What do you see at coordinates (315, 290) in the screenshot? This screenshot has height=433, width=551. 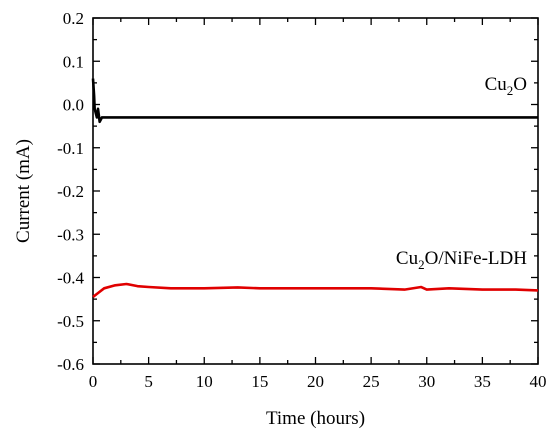 I see `series-line-cu2o-nife-ldh` at bounding box center [315, 290].